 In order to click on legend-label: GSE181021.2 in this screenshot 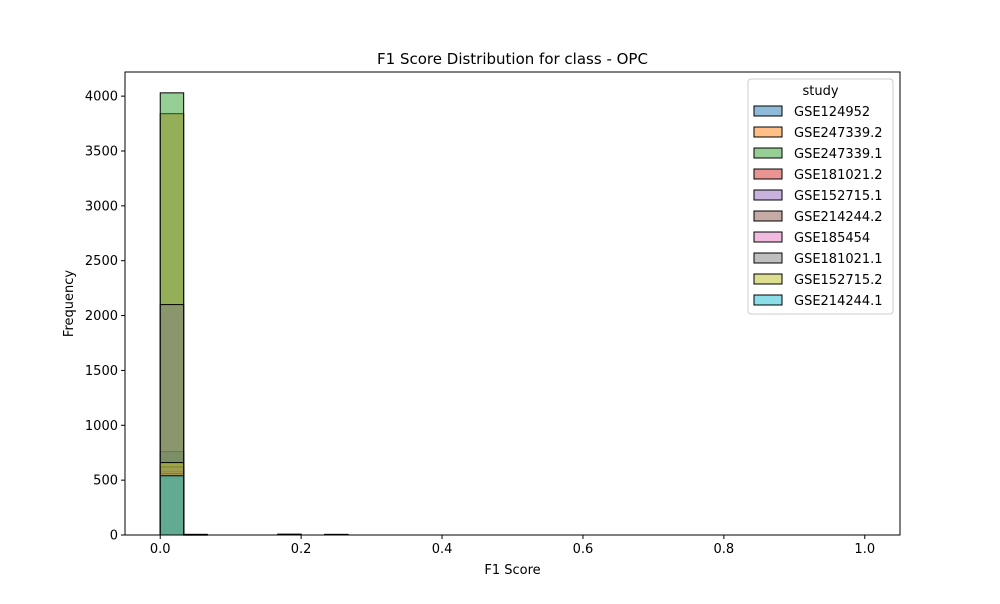, I will do `click(838, 175)`.